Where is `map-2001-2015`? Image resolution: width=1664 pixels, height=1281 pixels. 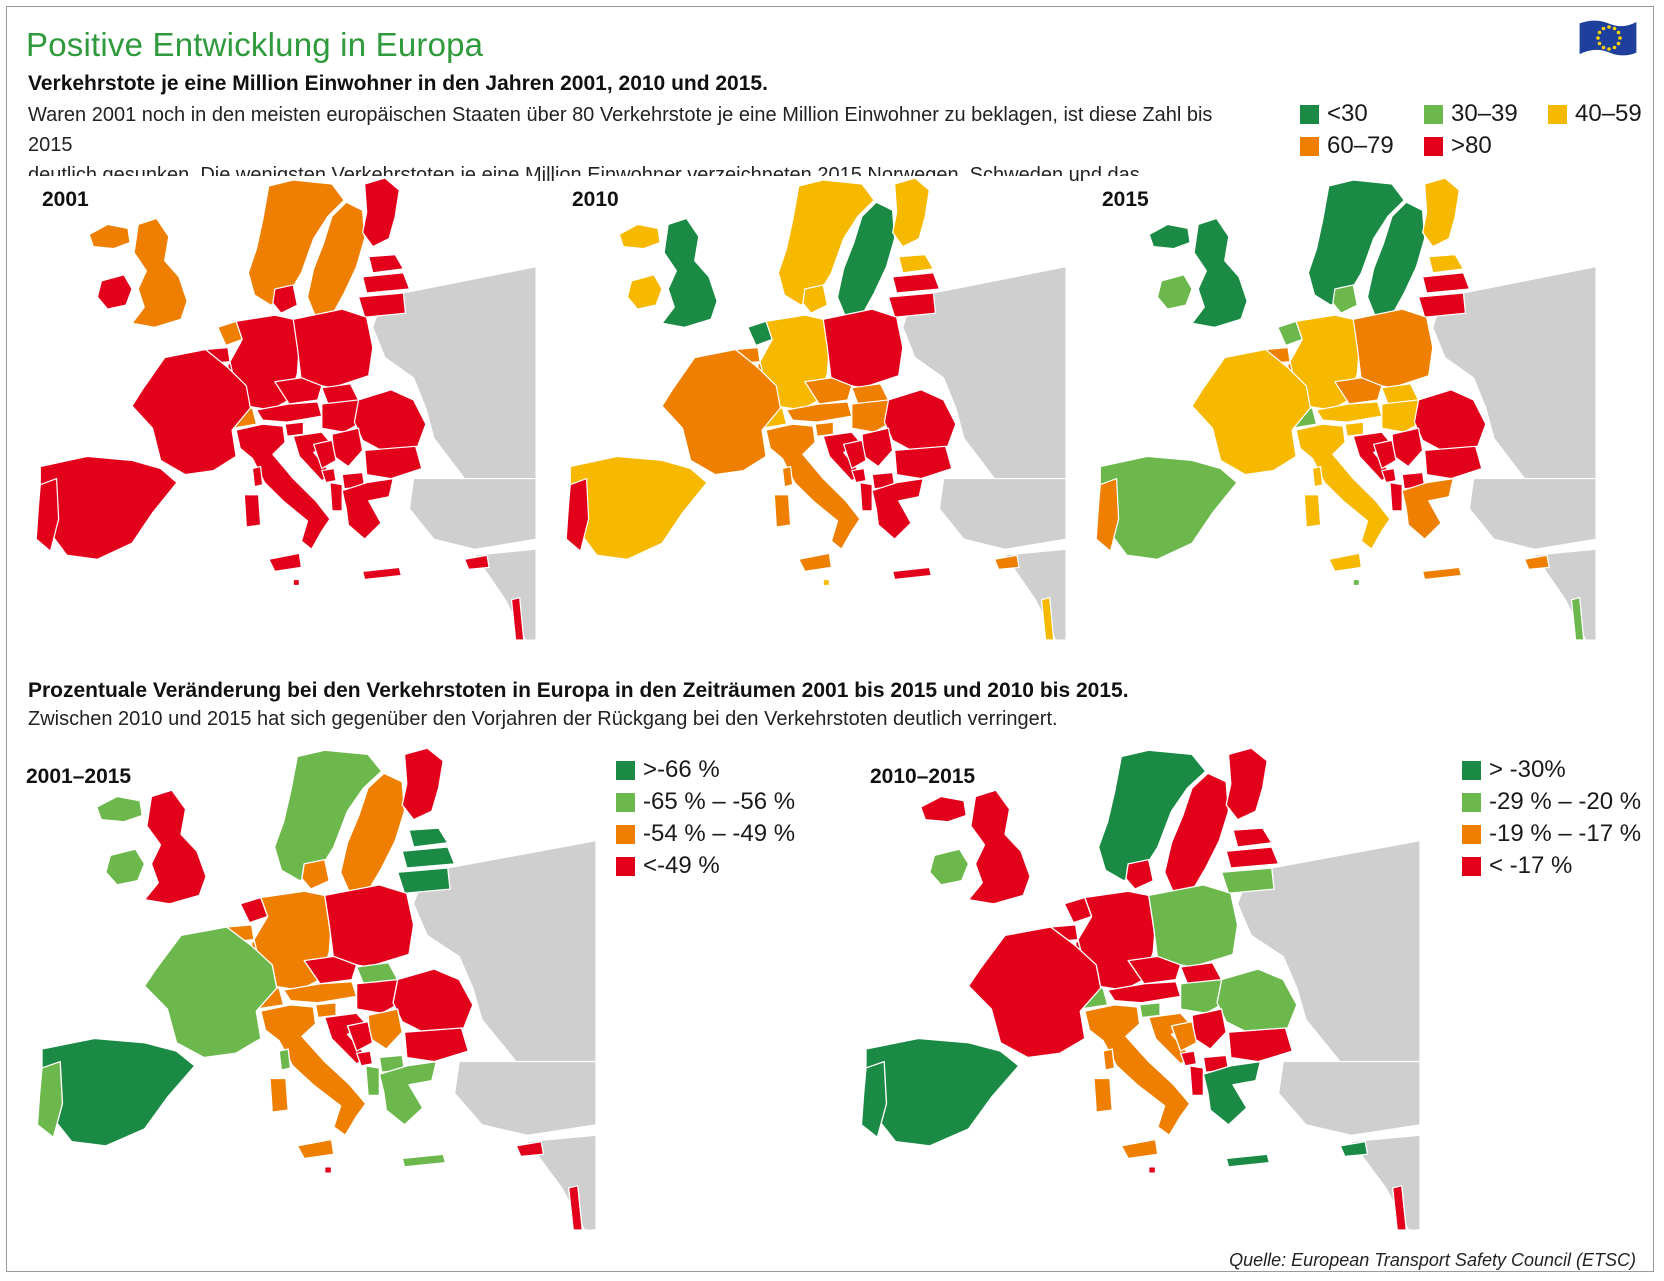 map-2001-2015 is located at coordinates (311, 988).